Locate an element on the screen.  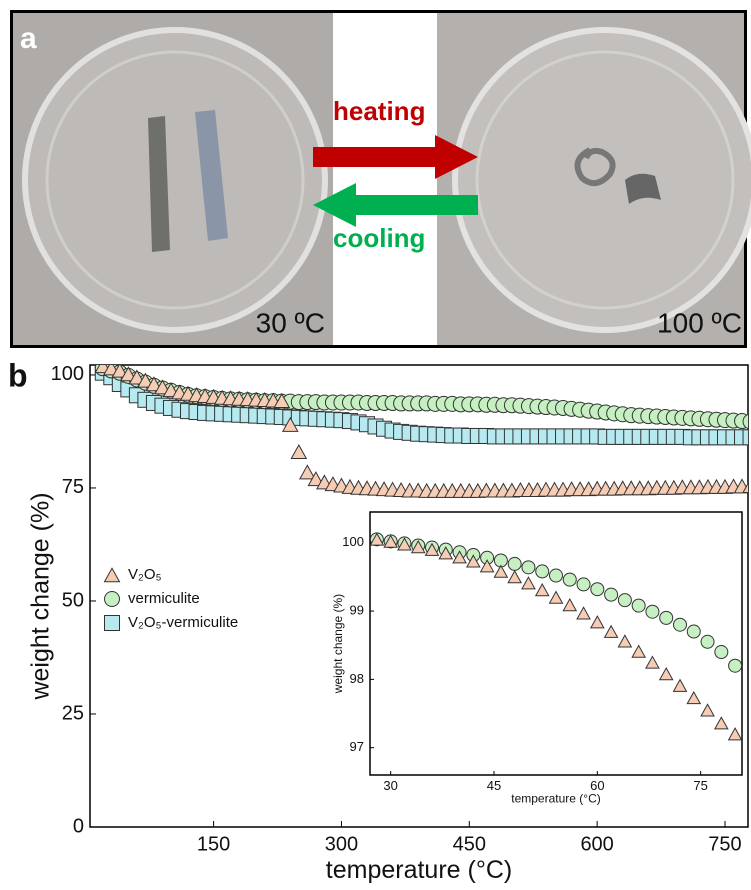
x-tick-label: 30 is located at coordinates (390, 785).